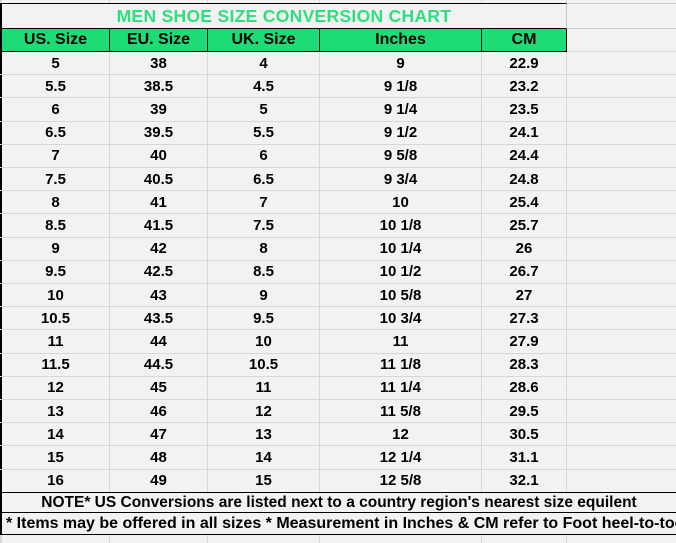  Describe the element at coordinates (159, 248) in the screenshot. I see `data-cell: 42` at that location.